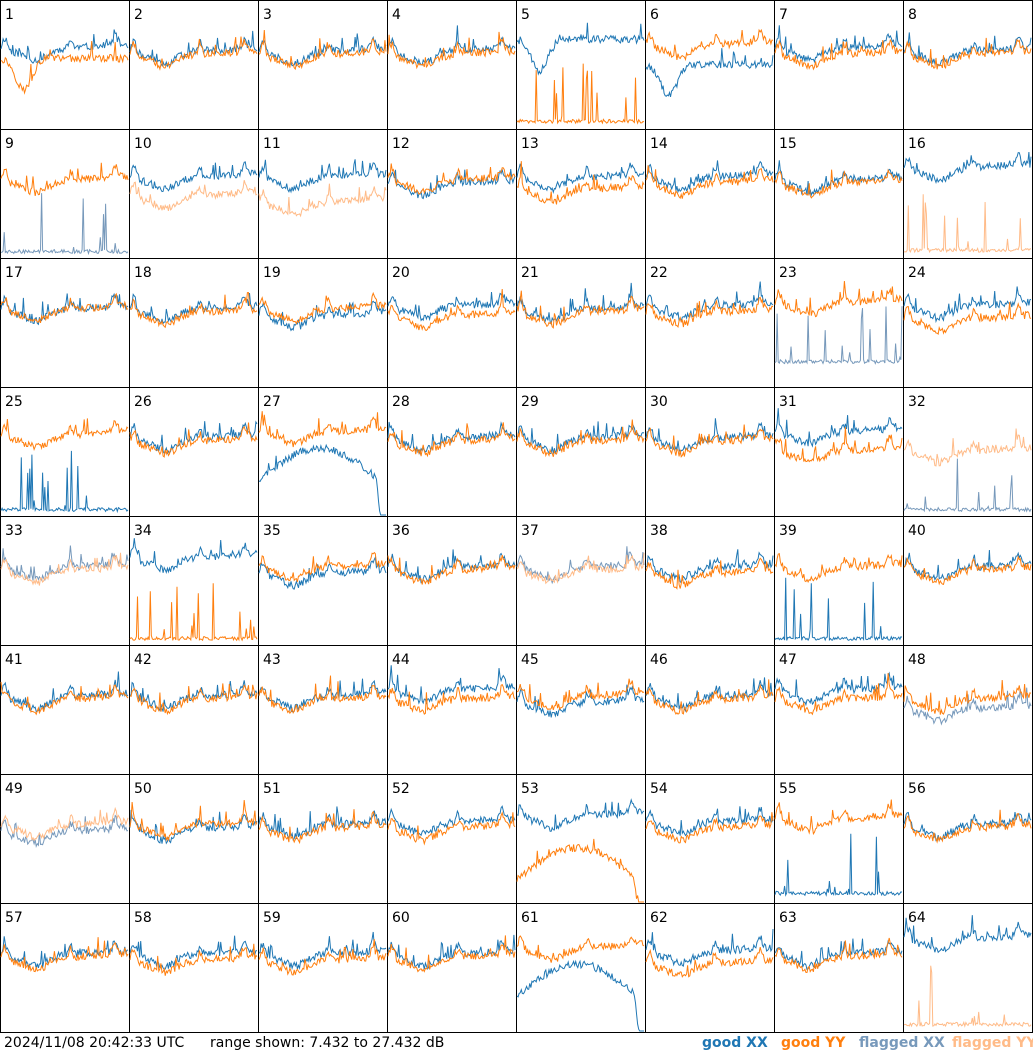  Describe the element at coordinates (138, 15) in the screenshot. I see `panel-label: 2` at that location.